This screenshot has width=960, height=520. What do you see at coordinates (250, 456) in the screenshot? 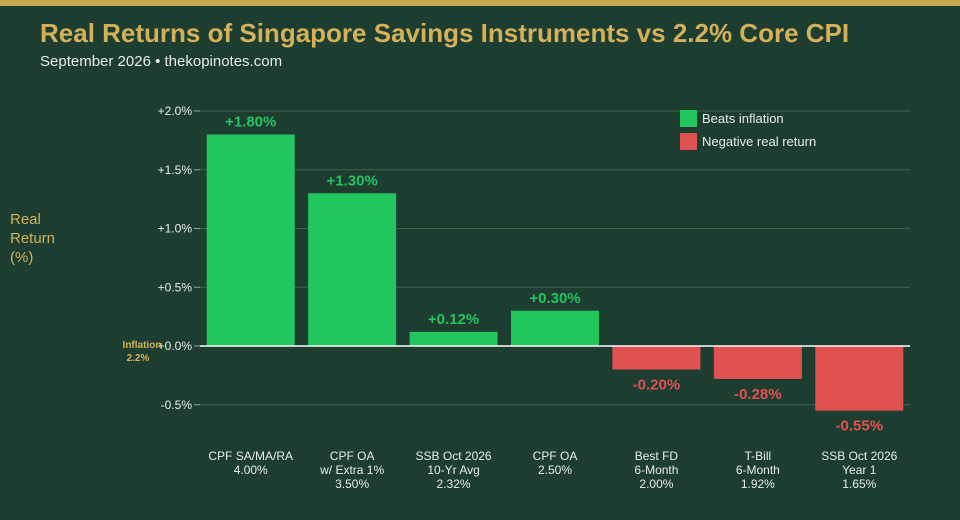
I see `x-tick-label: CPF SA/MA/RA` at bounding box center [250, 456].